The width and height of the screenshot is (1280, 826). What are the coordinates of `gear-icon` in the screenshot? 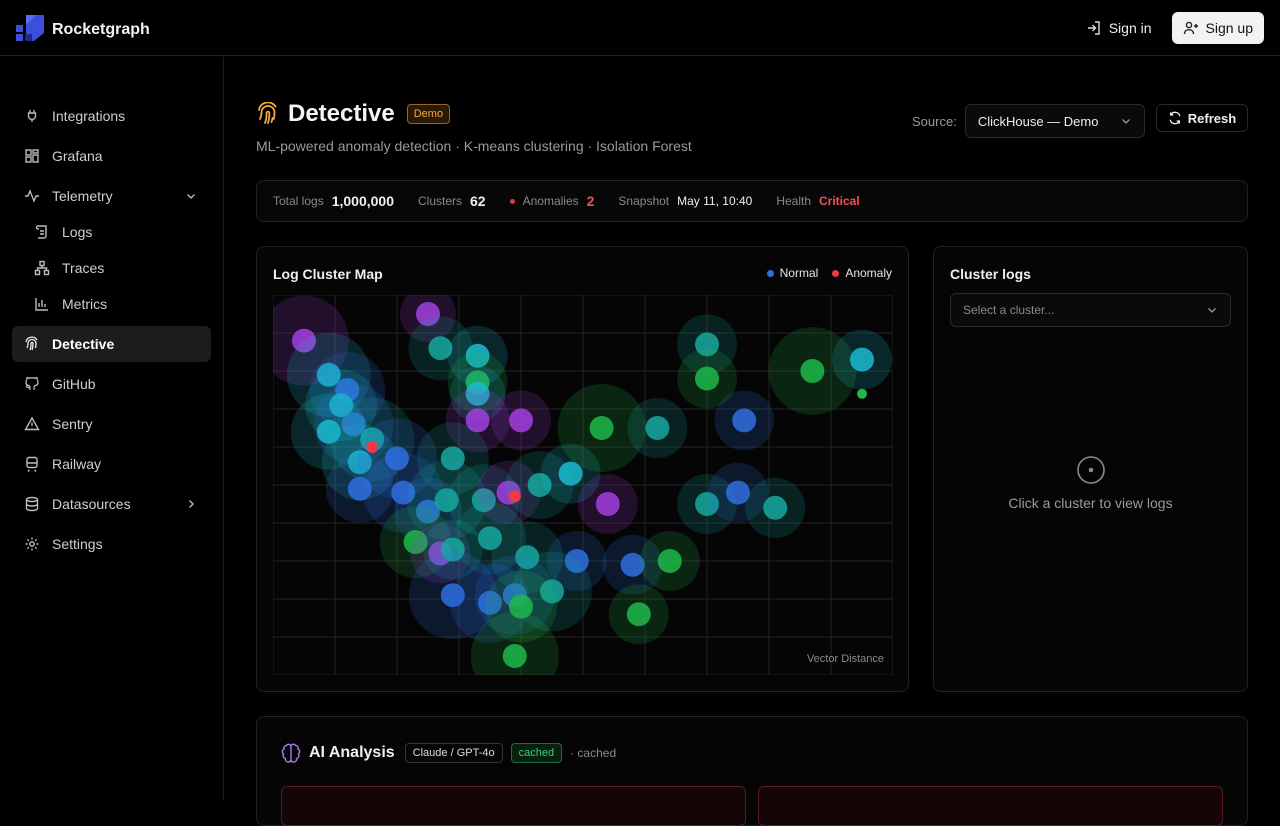 It's located at (32, 544).